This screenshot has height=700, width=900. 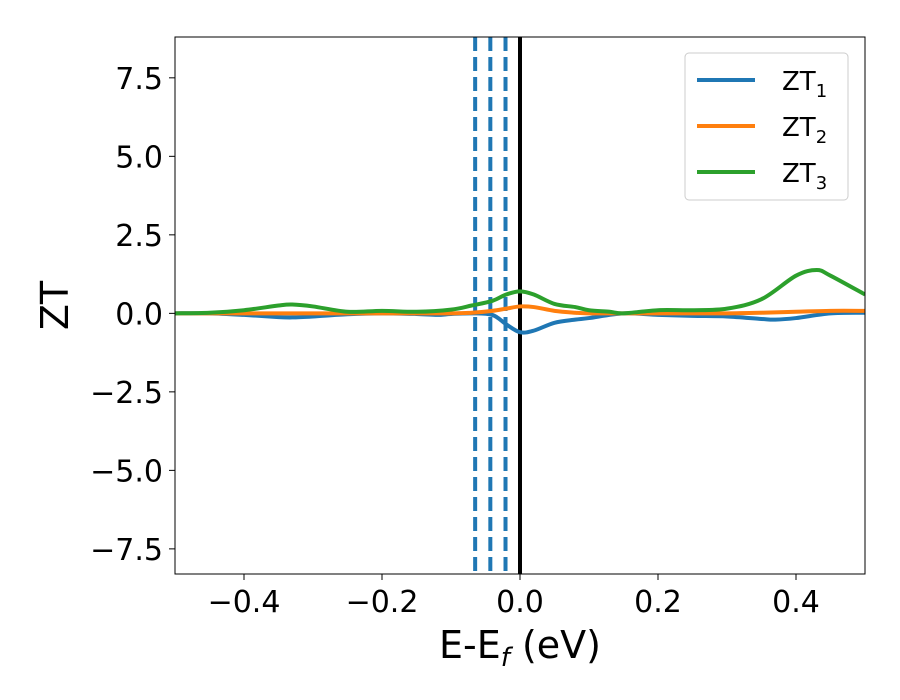 What do you see at coordinates (796, 602) in the screenshot?
I see `x-tick-label: 0.4` at bounding box center [796, 602].